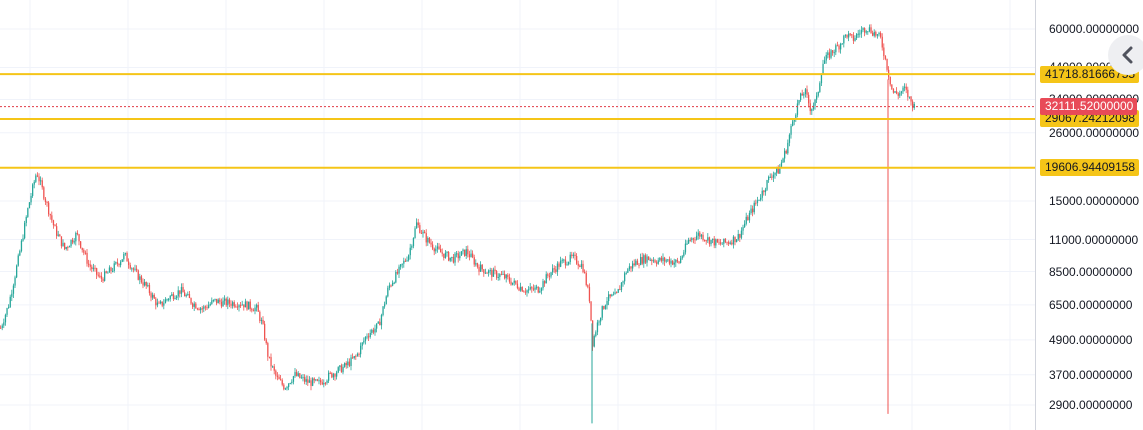  Describe the element at coordinates (1125, 55) in the screenshot. I see `collapse-panel-button` at that location.